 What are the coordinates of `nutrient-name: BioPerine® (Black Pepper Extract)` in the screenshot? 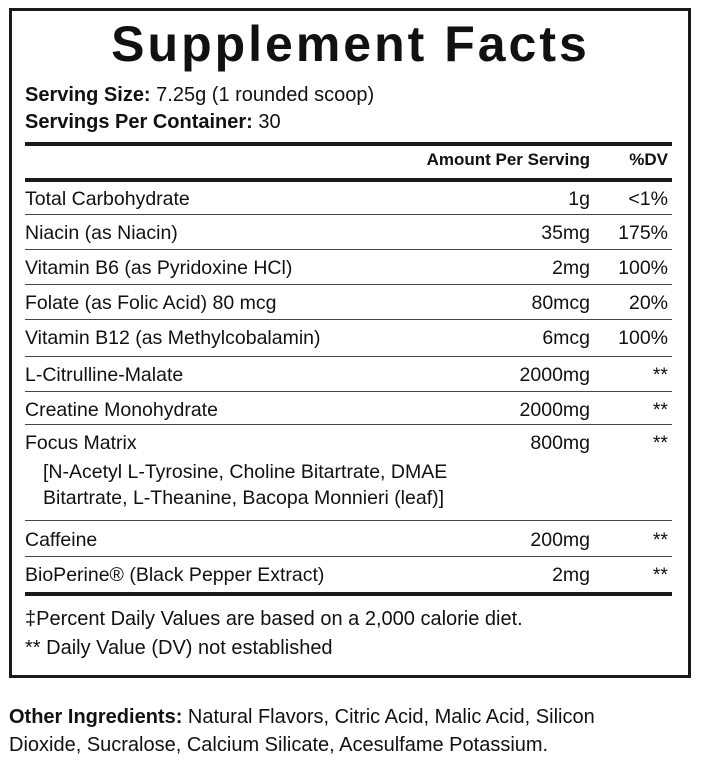 It's located at (175, 575).